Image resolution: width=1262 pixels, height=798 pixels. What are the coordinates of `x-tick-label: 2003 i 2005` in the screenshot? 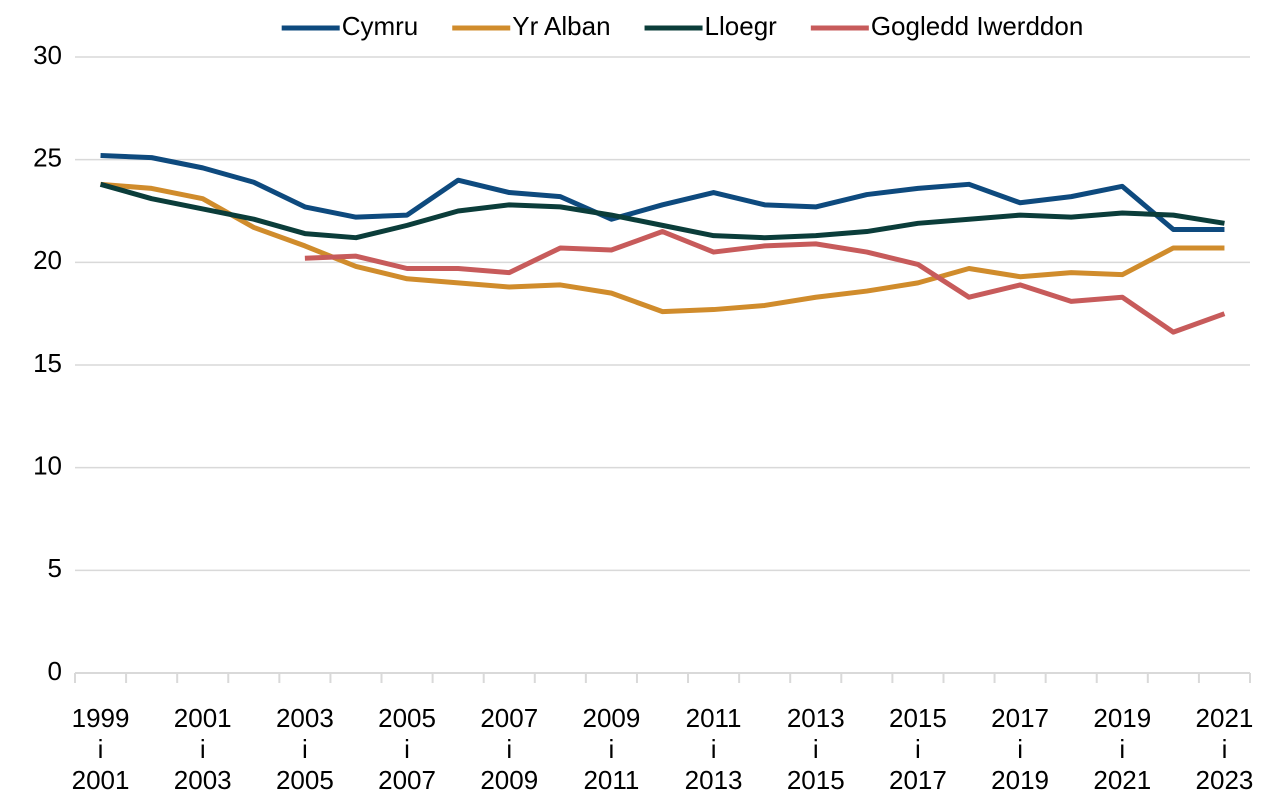 It's located at (304, 749).